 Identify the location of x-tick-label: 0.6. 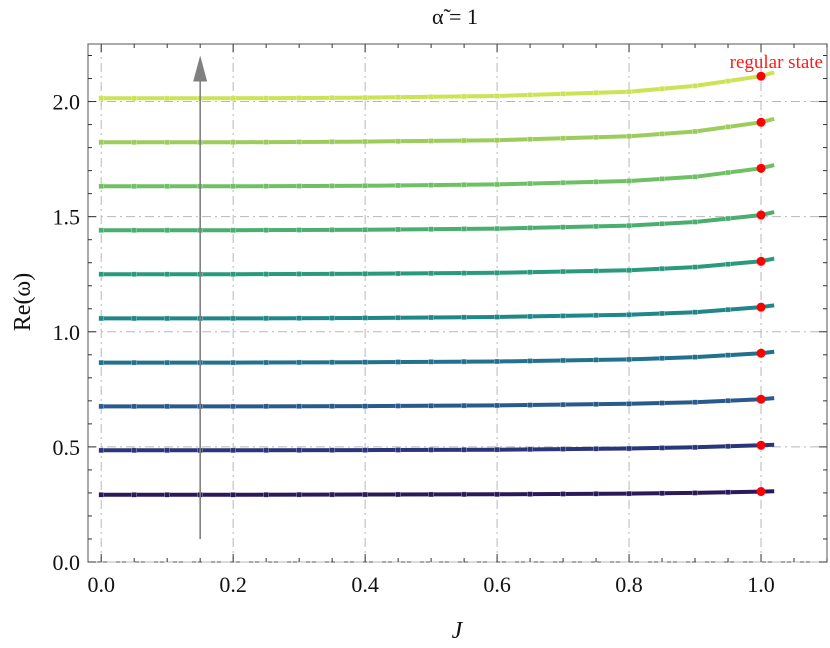
(497, 584).